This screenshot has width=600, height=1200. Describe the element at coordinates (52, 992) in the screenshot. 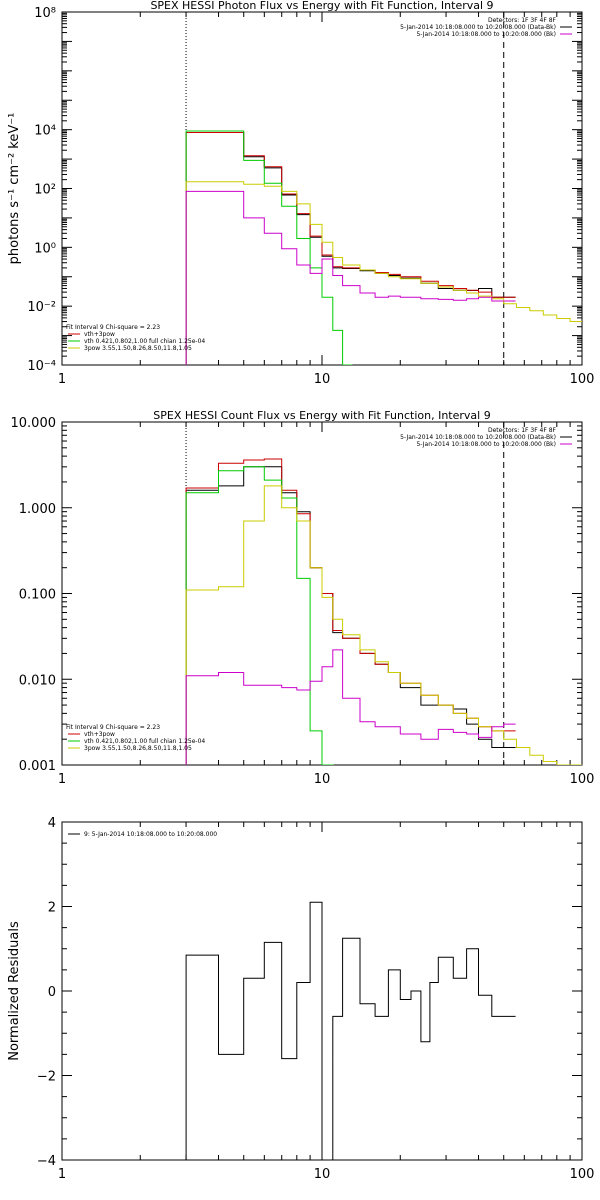

I see `y-tick-label: 0` at that location.